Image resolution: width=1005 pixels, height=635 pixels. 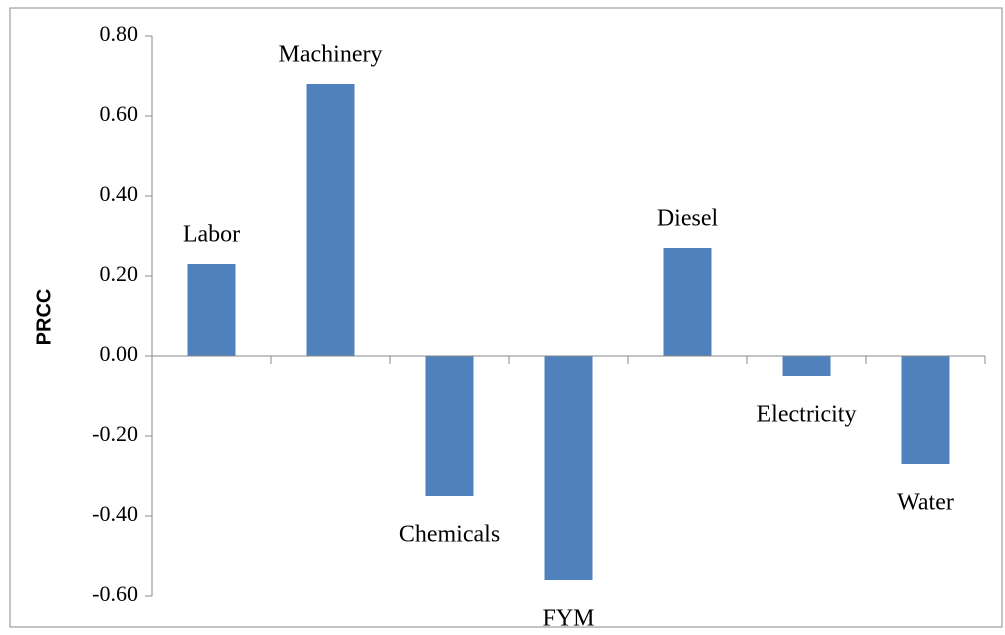 I want to click on y-axis-label: PRCC, so click(x=44, y=317).